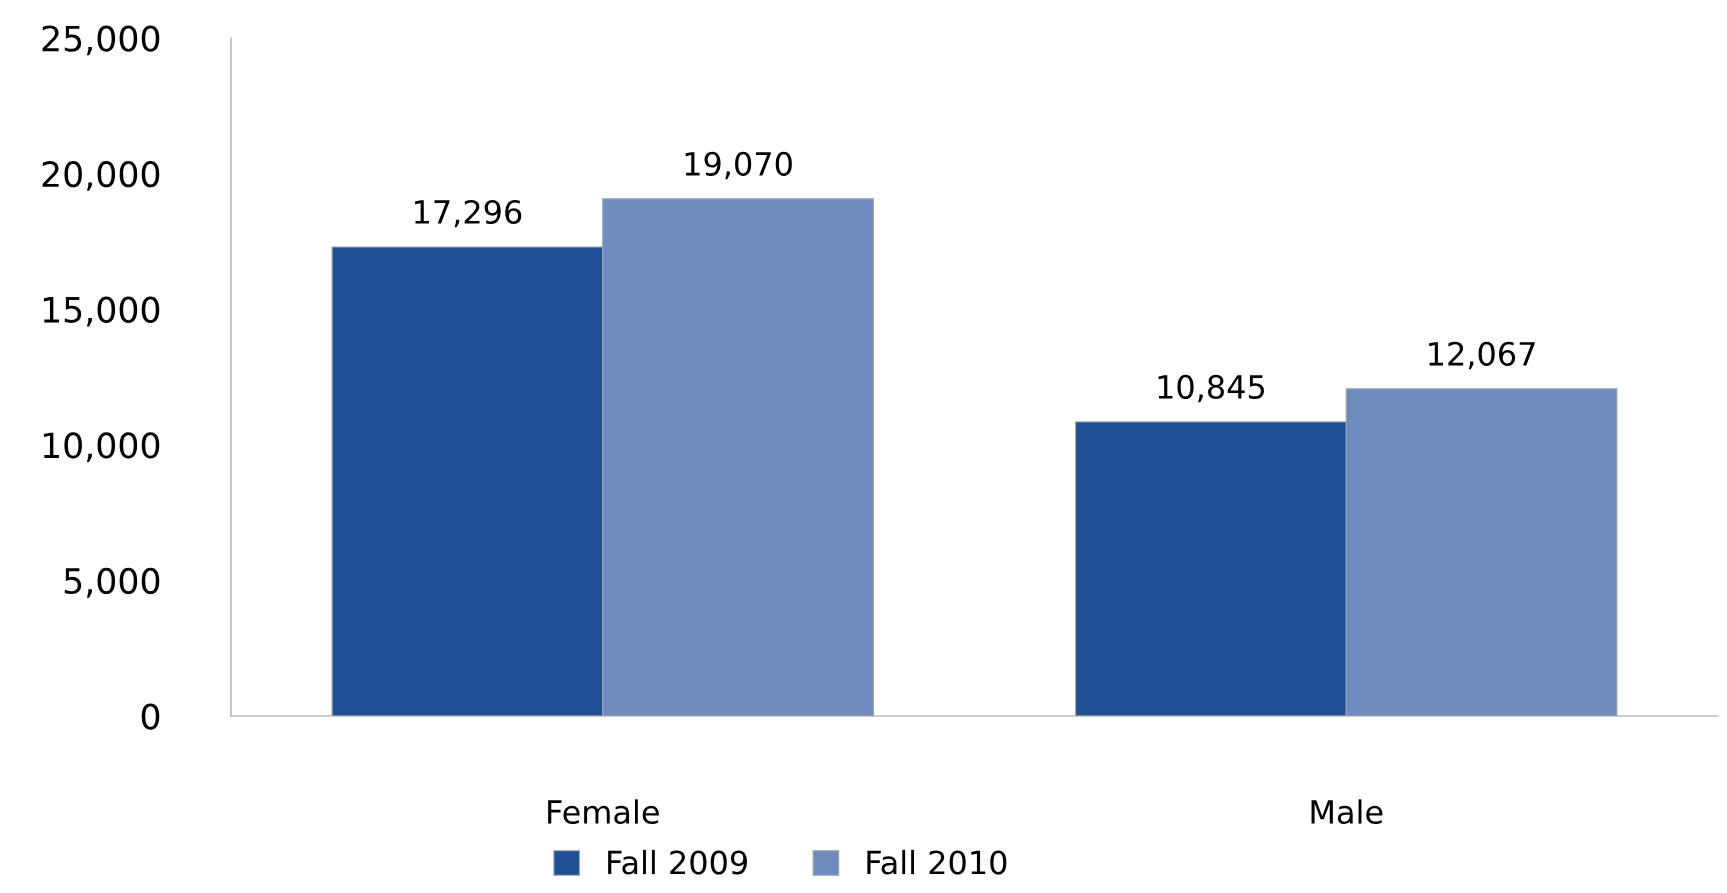 This screenshot has height=893, width=1727. I want to click on data-label: 17,296, so click(468, 213).